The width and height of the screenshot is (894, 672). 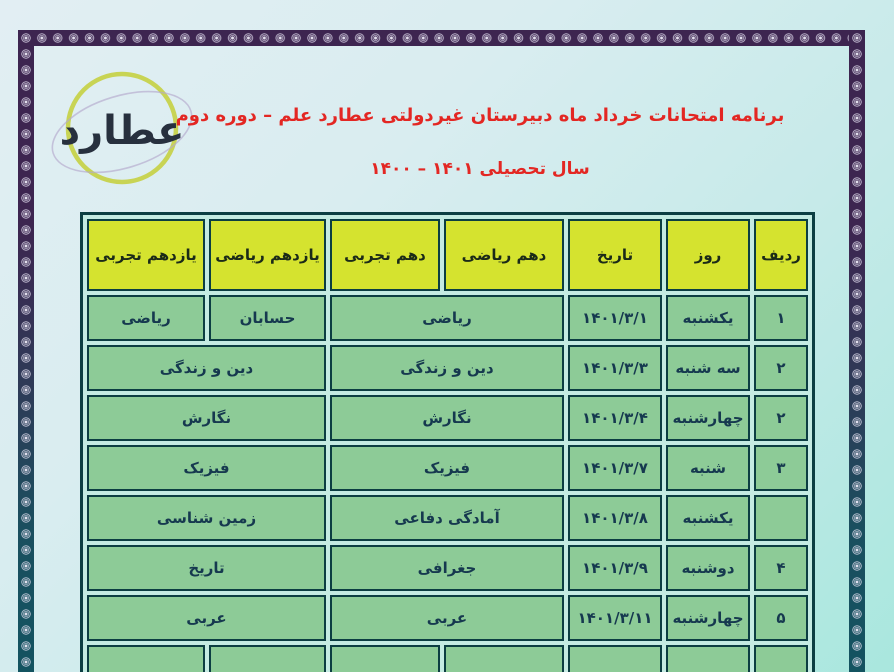 What do you see at coordinates (781, 568) in the screenshot?
I see `radif-cell: ۴` at bounding box center [781, 568].